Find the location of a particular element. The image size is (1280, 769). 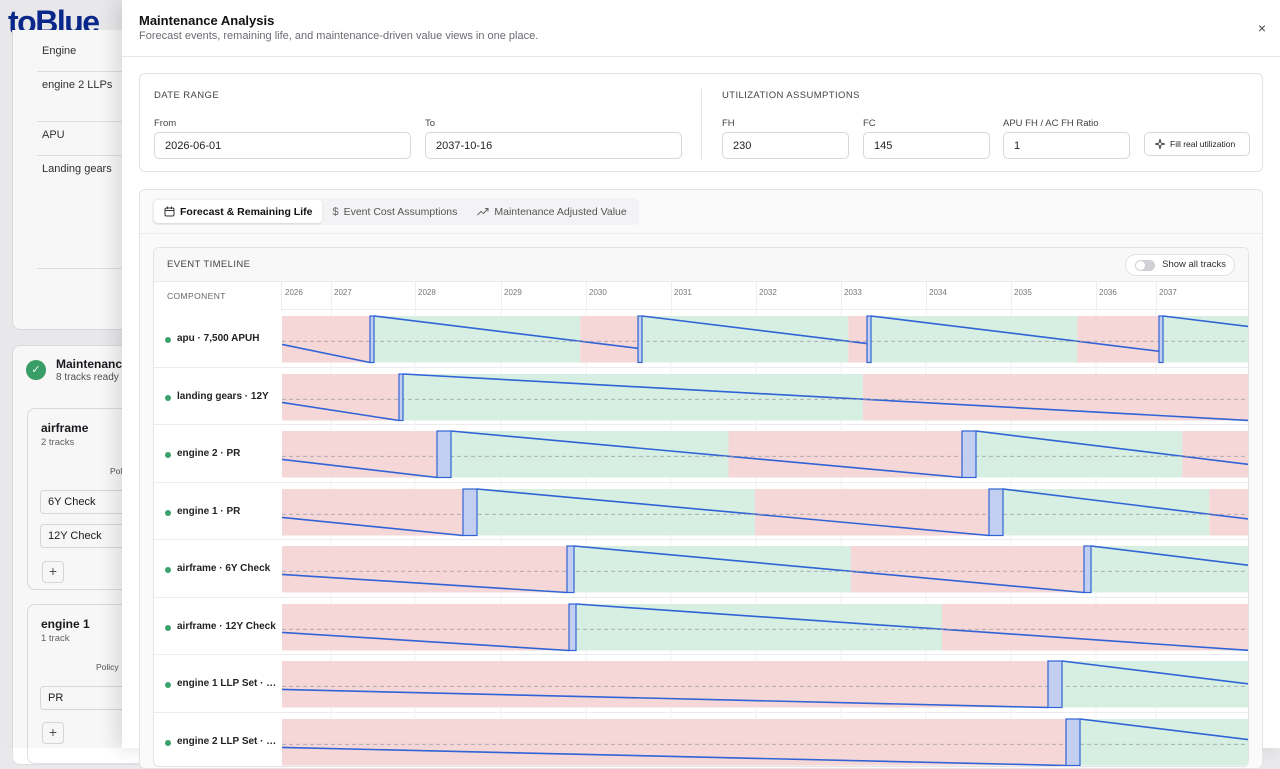

year-tick-label: 2028 is located at coordinates (427, 292).